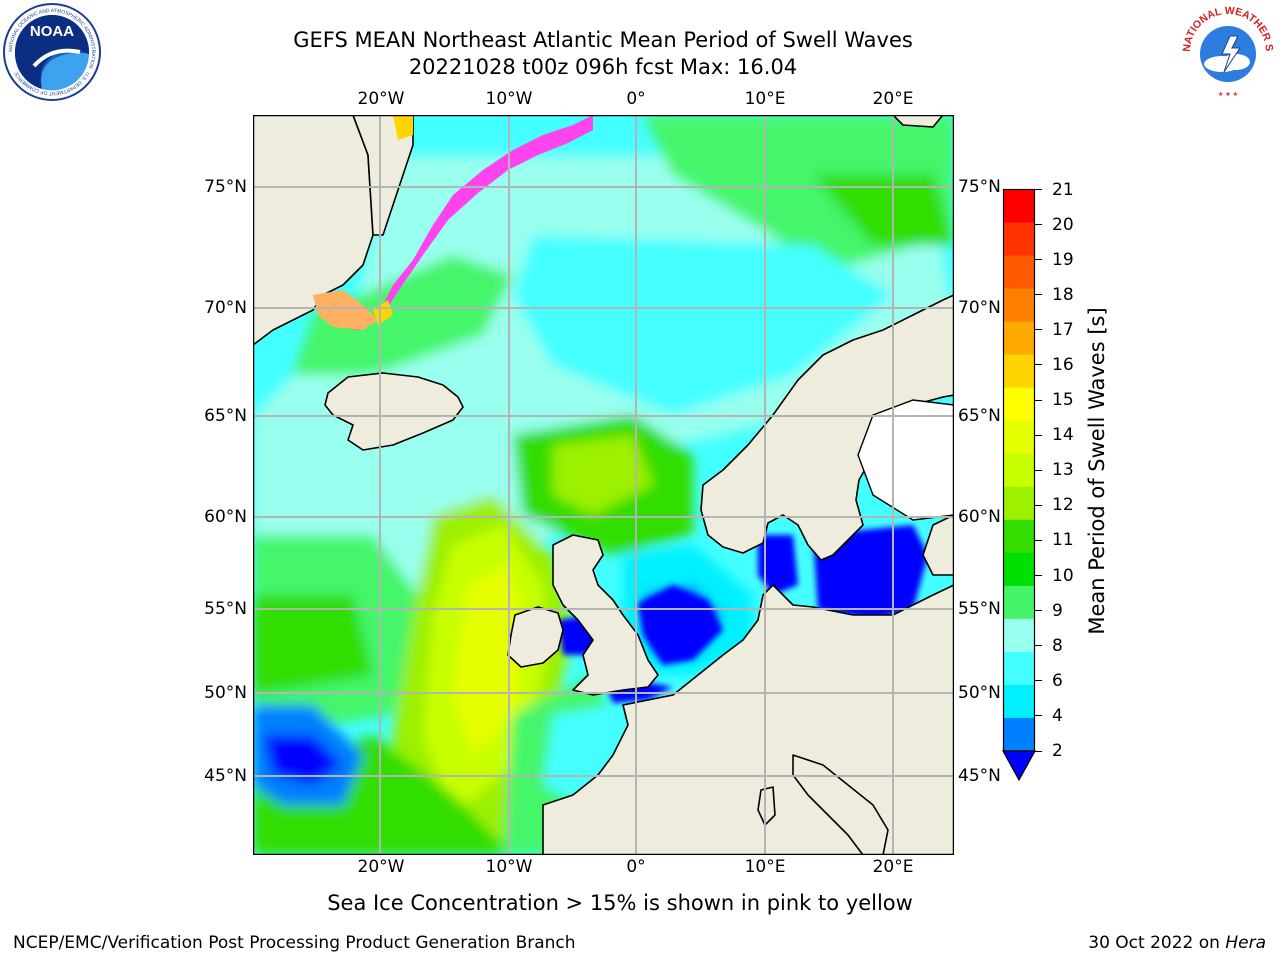 This screenshot has height=960, width=1280. I want to click on colorbar-label: Mean Period of Swell Waves [s], so click(1097, 471).